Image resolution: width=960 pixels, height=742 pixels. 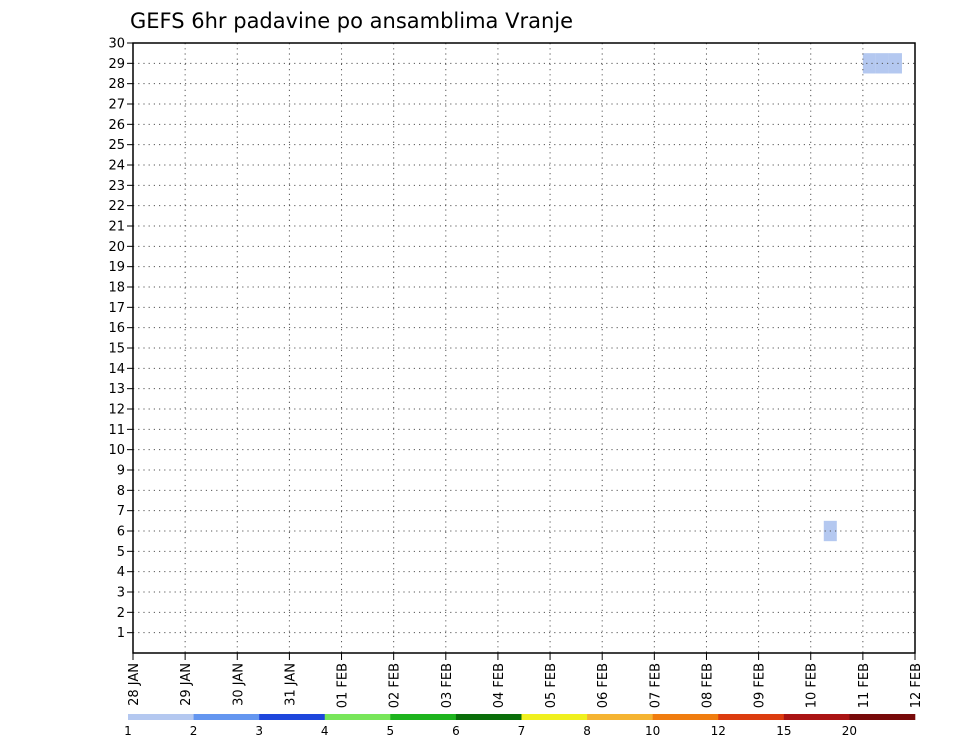 What do you see at coordinates (116, 267) in the screenshot?
I see `y-tick-label: 19` at bounding box center [116, 267].